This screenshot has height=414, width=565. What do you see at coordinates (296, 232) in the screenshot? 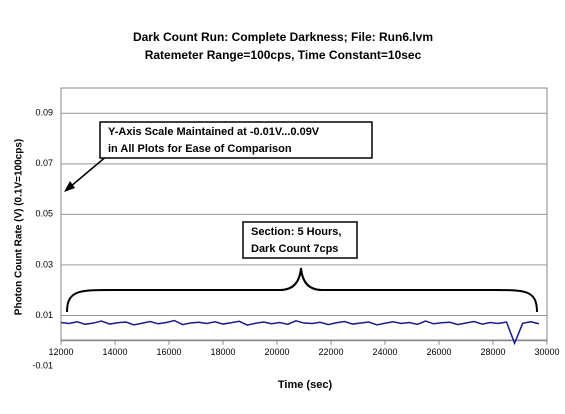
I see `annotation-text: Section: 5 Hours,` at bounding box center [296, 232].